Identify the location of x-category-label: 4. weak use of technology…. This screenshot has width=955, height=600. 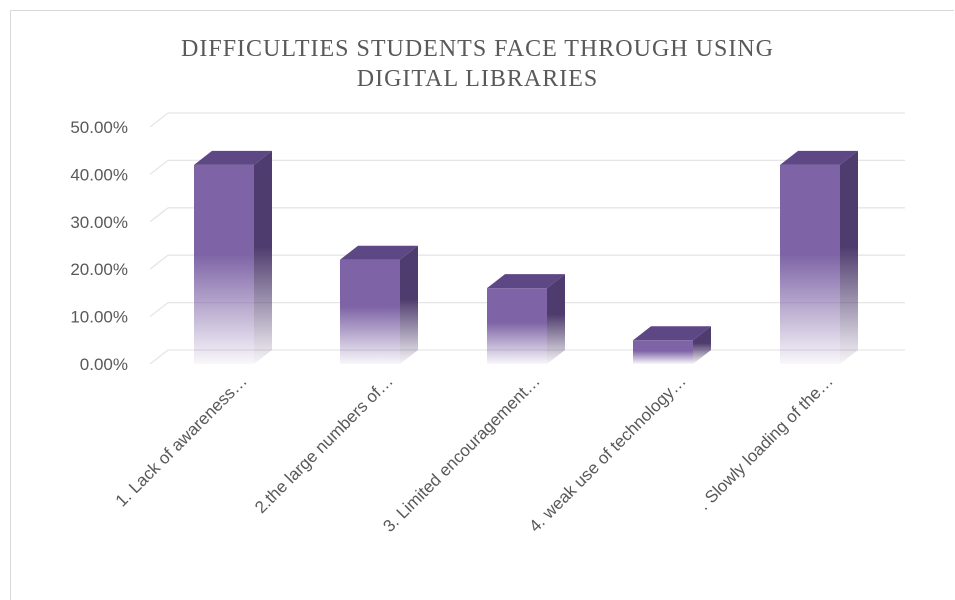
(607, 453).